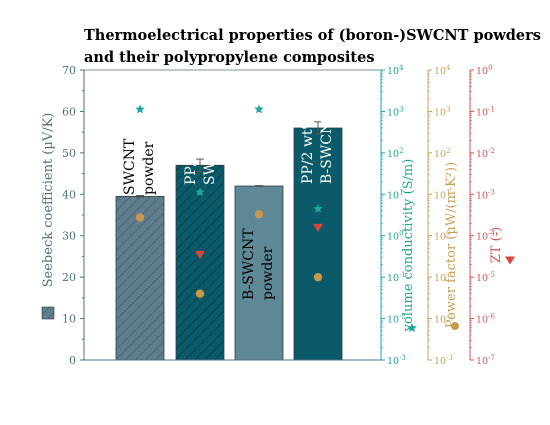 This screenshot has width=550, height=425. Describe the element at coordinates (149, 168) in the screenshot. I see `bar-label-1-line-2: powder` at that location.